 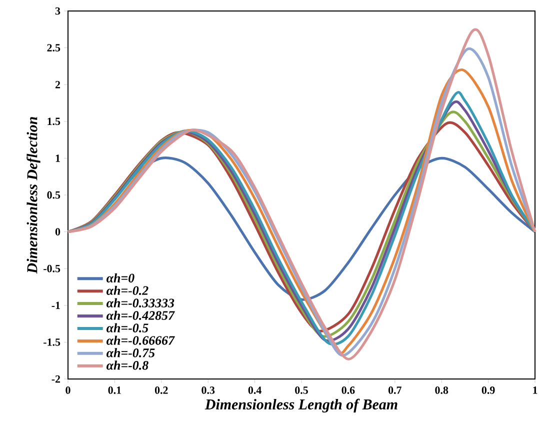 What do you see at coordinates (68, 390) in the screenshot?
I see `x-tick-label: 0` at bounding box center [68, 390].